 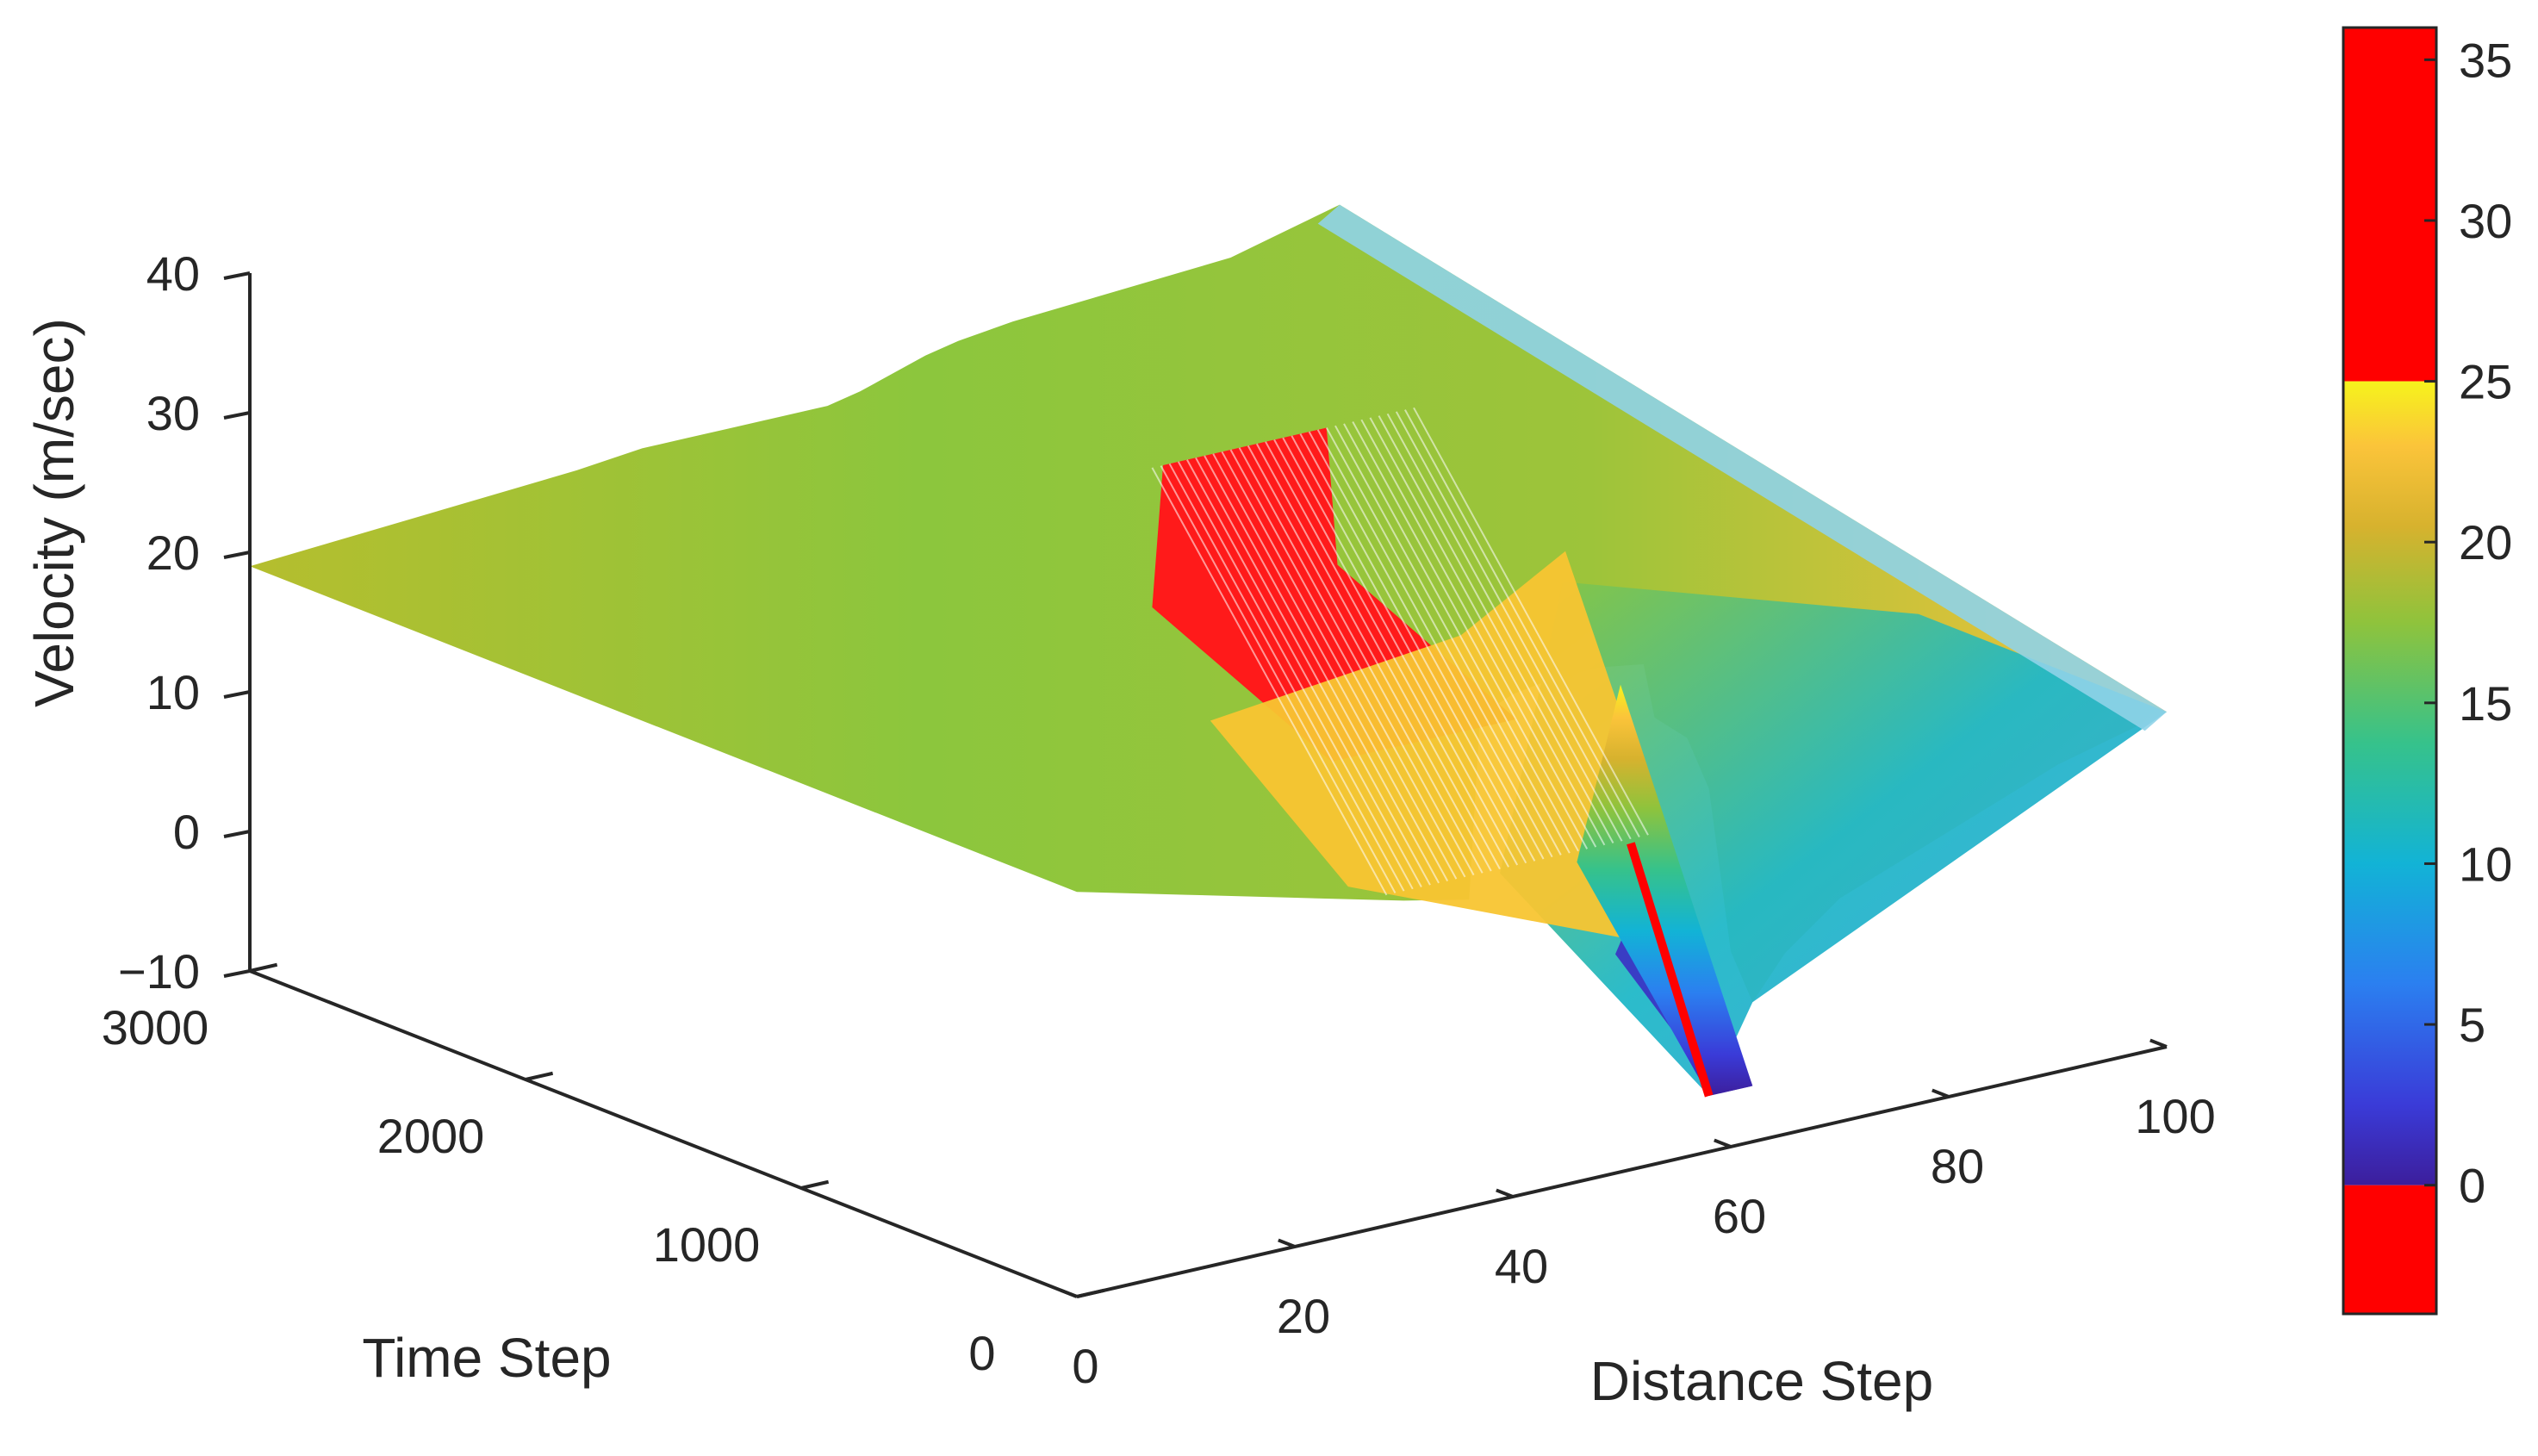 What do you see at coordinates (2485, 221) in the screenshot?
I see `colorbar-tick-label: 30` at bounding box center [2485, 221].